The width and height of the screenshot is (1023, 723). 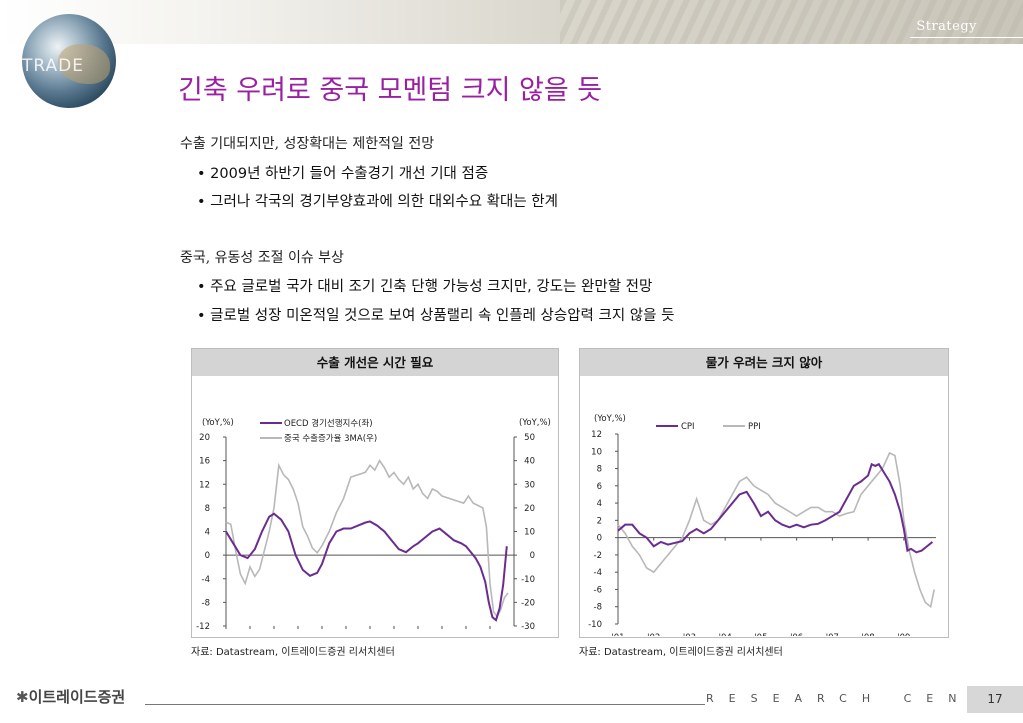 I want to click on chart-title-inflation: 물가 우려는 크지 않아, so click(x=764, y=362).